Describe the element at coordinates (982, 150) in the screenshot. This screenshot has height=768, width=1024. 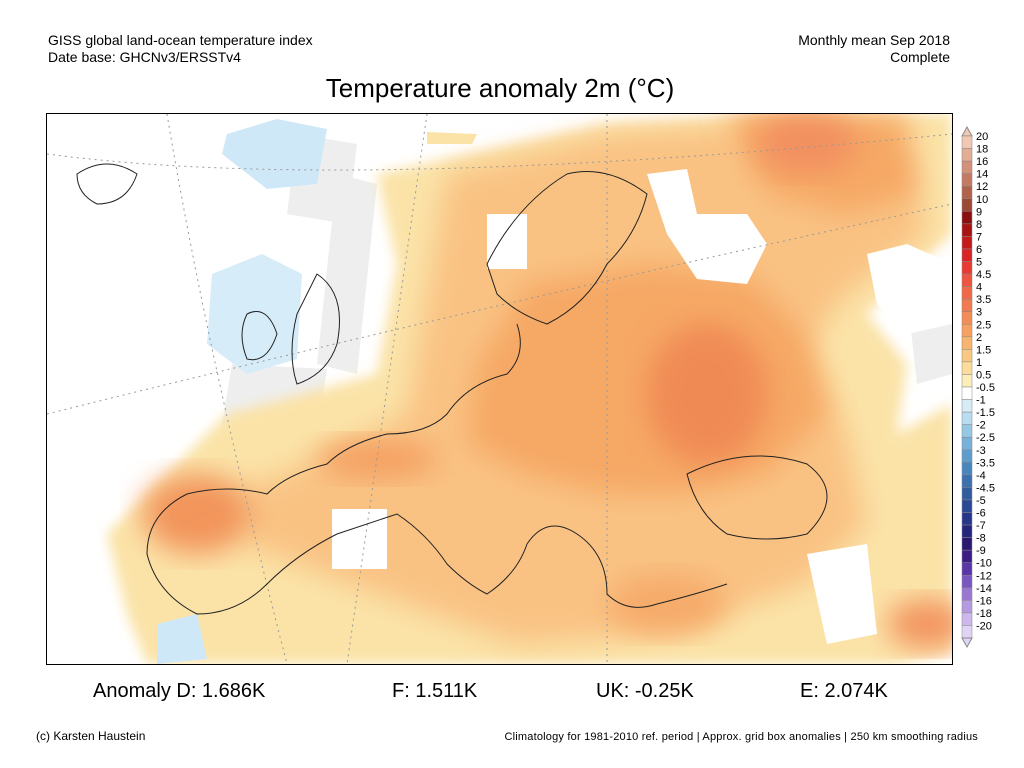
I see `colorbar-tick-label: 18` at that location.